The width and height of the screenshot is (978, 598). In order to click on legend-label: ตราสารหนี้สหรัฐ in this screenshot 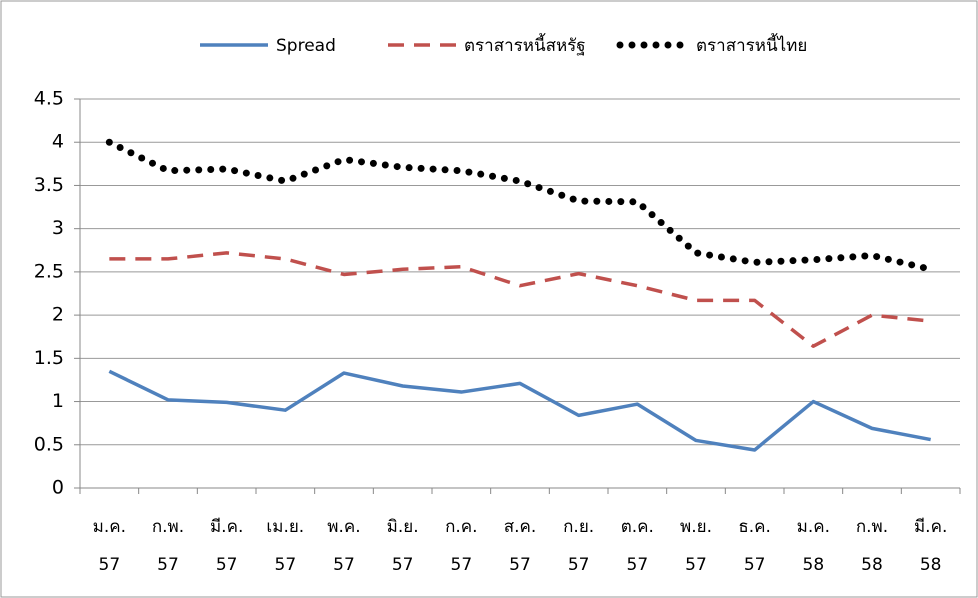, I will do `click(525, 44)`.